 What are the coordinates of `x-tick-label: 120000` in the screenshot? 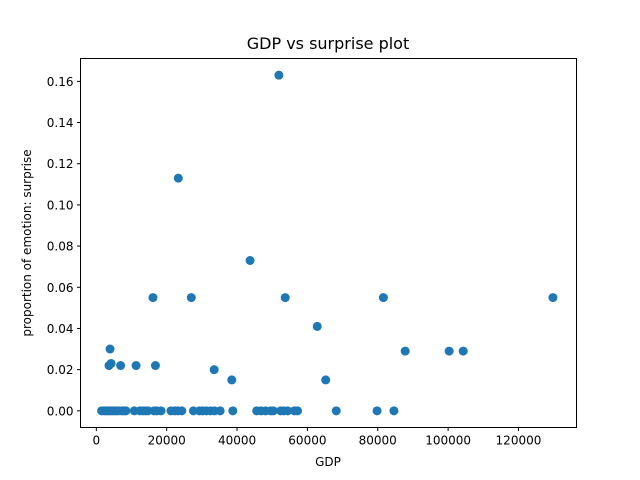 It's located at (519, 441).